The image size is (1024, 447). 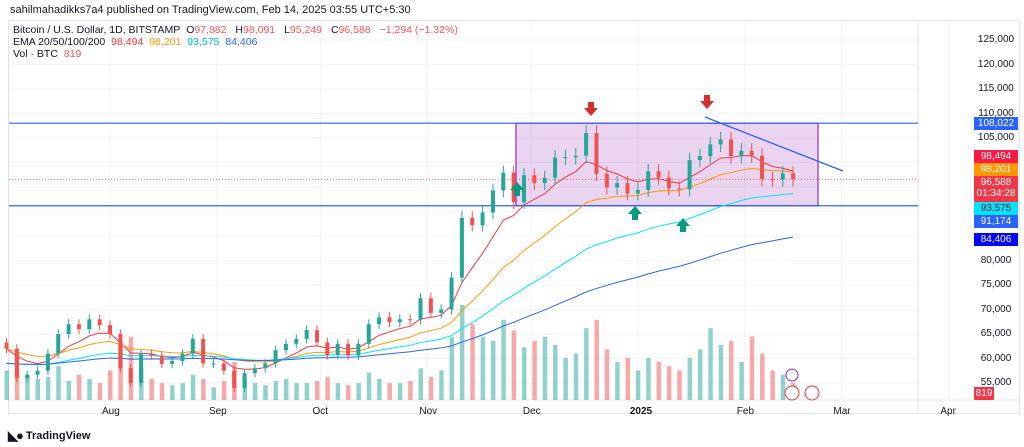 What do you see at coordinates (996, 239) in the screenshot?
I see `ema200-price-tag: 84,406` at bounding box center [996, 239].